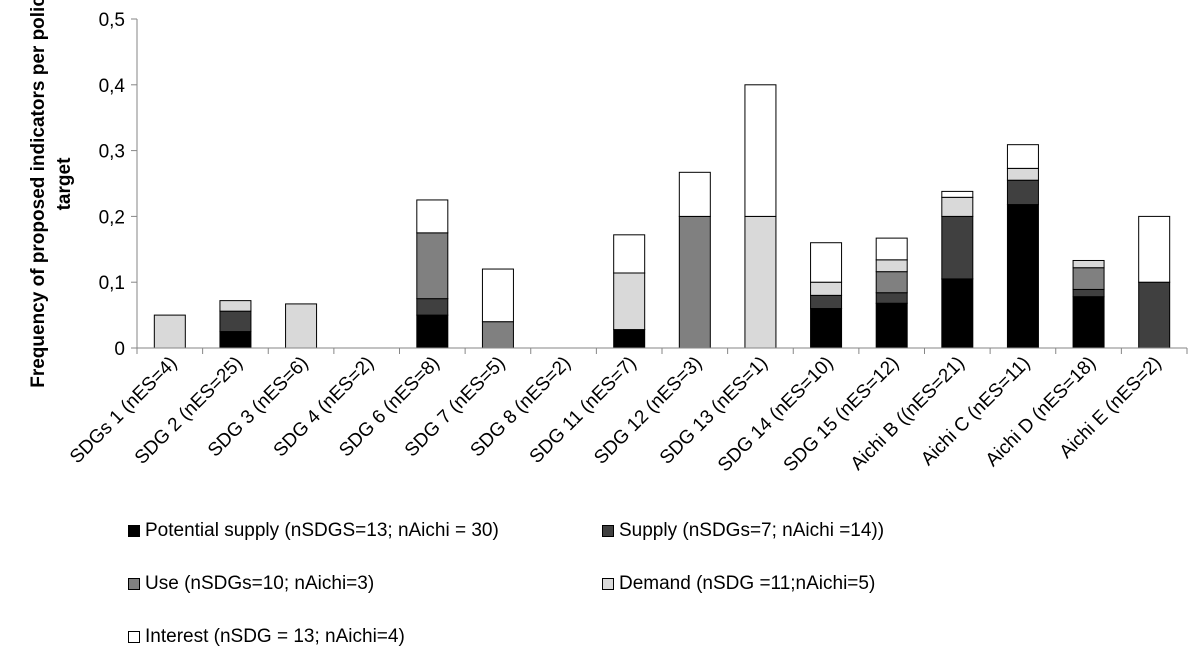 Image resolution: width=1188 pixels, height=671 pixels. Describe the element at coordinates (322, 530) in the screenshot. I see `legend-label: Potential supply (nSDGS=13; nAichi = 30)` at that location.